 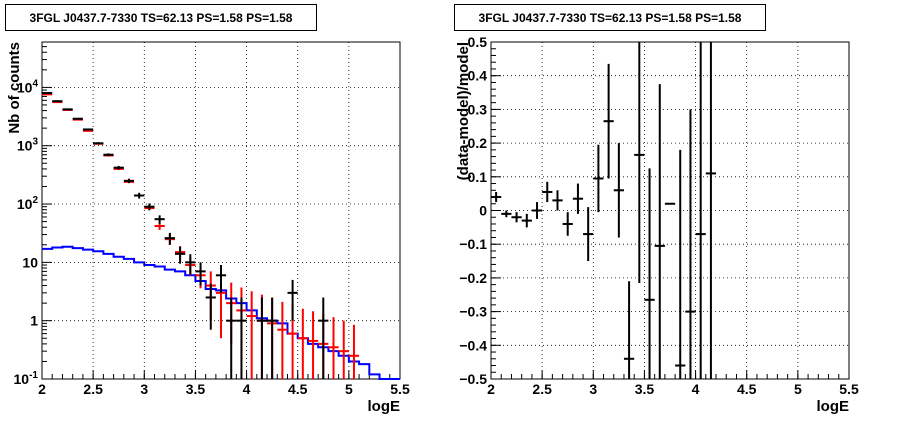 I want to click on y-tick-label: 1, so click(x=34, y=321).